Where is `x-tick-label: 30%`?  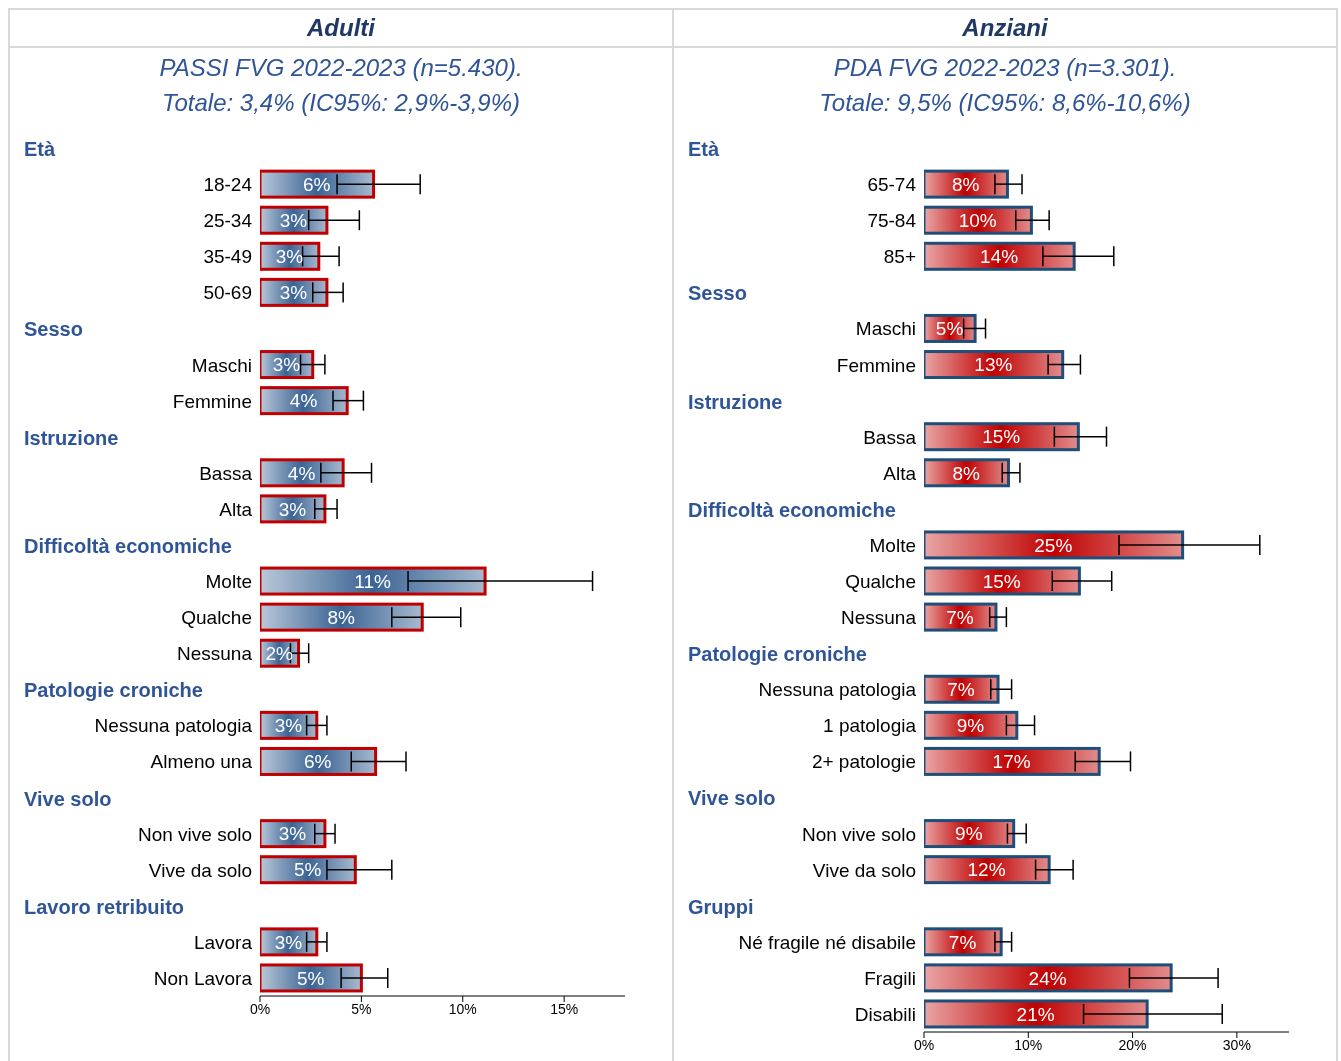 x-tick-label: 30% is located at coordinates (1236, 1044).